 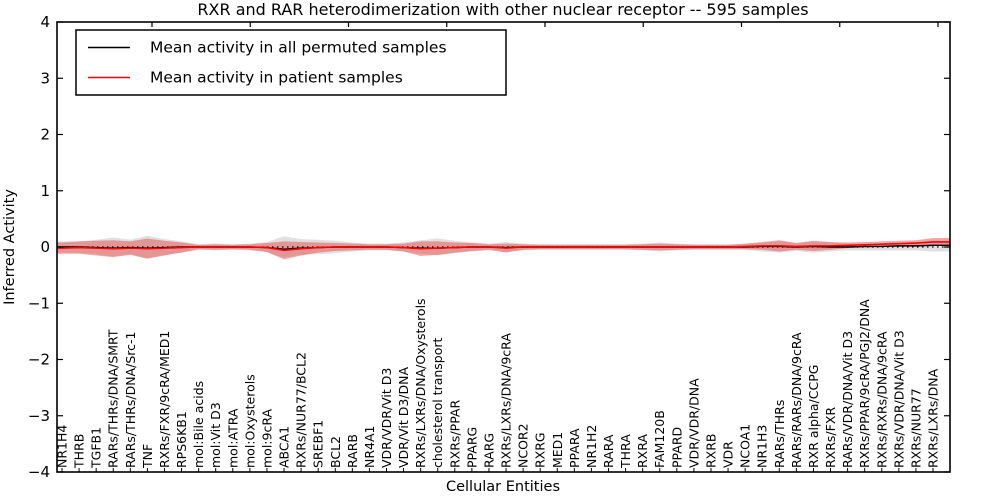 What do you see at coordinates (933, 418) in the screenshot?
I see `x-category-label: RXRs/LXRs/DNA` at bounding box center [933, 418].